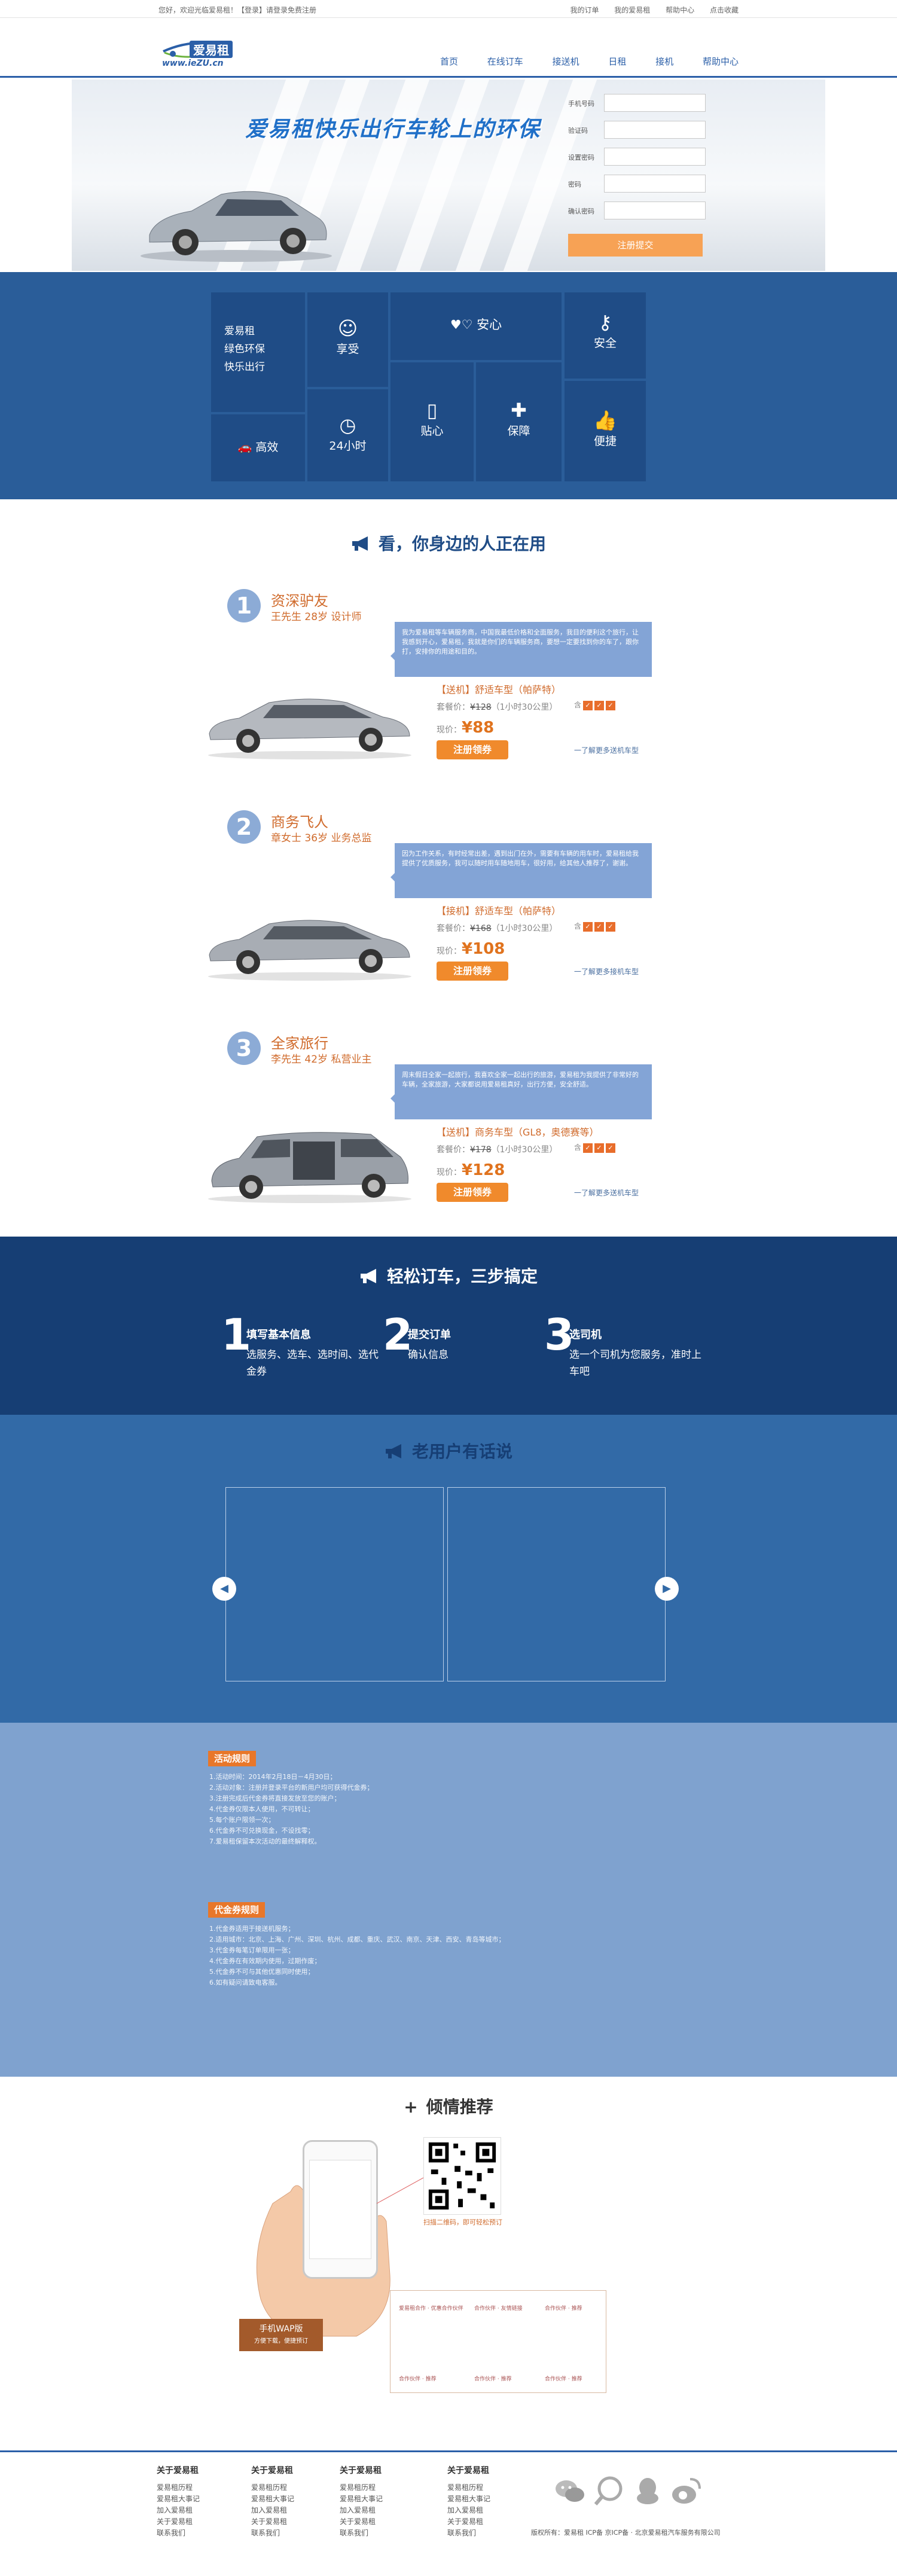  I want to click on step-title: 填写基本信息, so click(278, 1335).